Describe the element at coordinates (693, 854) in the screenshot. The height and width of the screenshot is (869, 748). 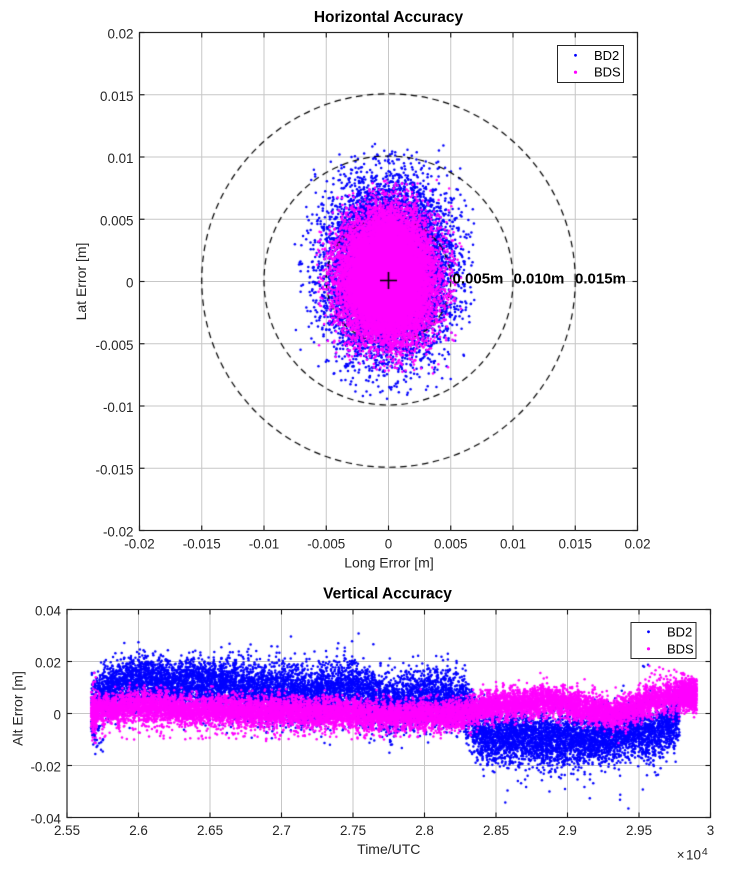
I see `svg-text: 10` at that location.